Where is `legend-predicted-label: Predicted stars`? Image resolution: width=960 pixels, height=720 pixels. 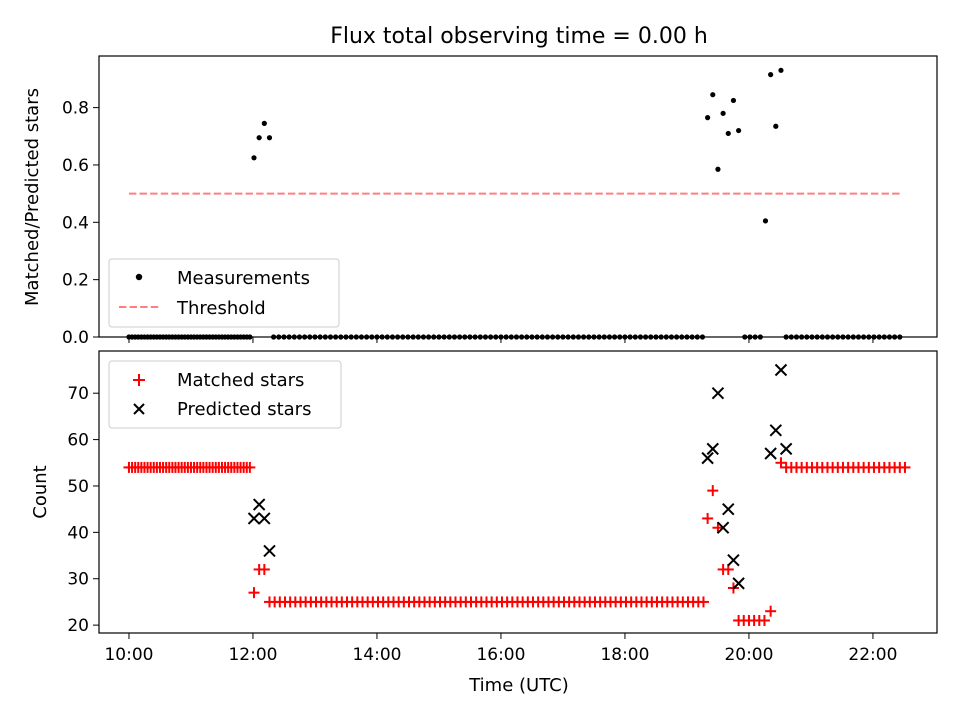
legend-predicted-label: Predicted stars is located at coordinates (244, 409).